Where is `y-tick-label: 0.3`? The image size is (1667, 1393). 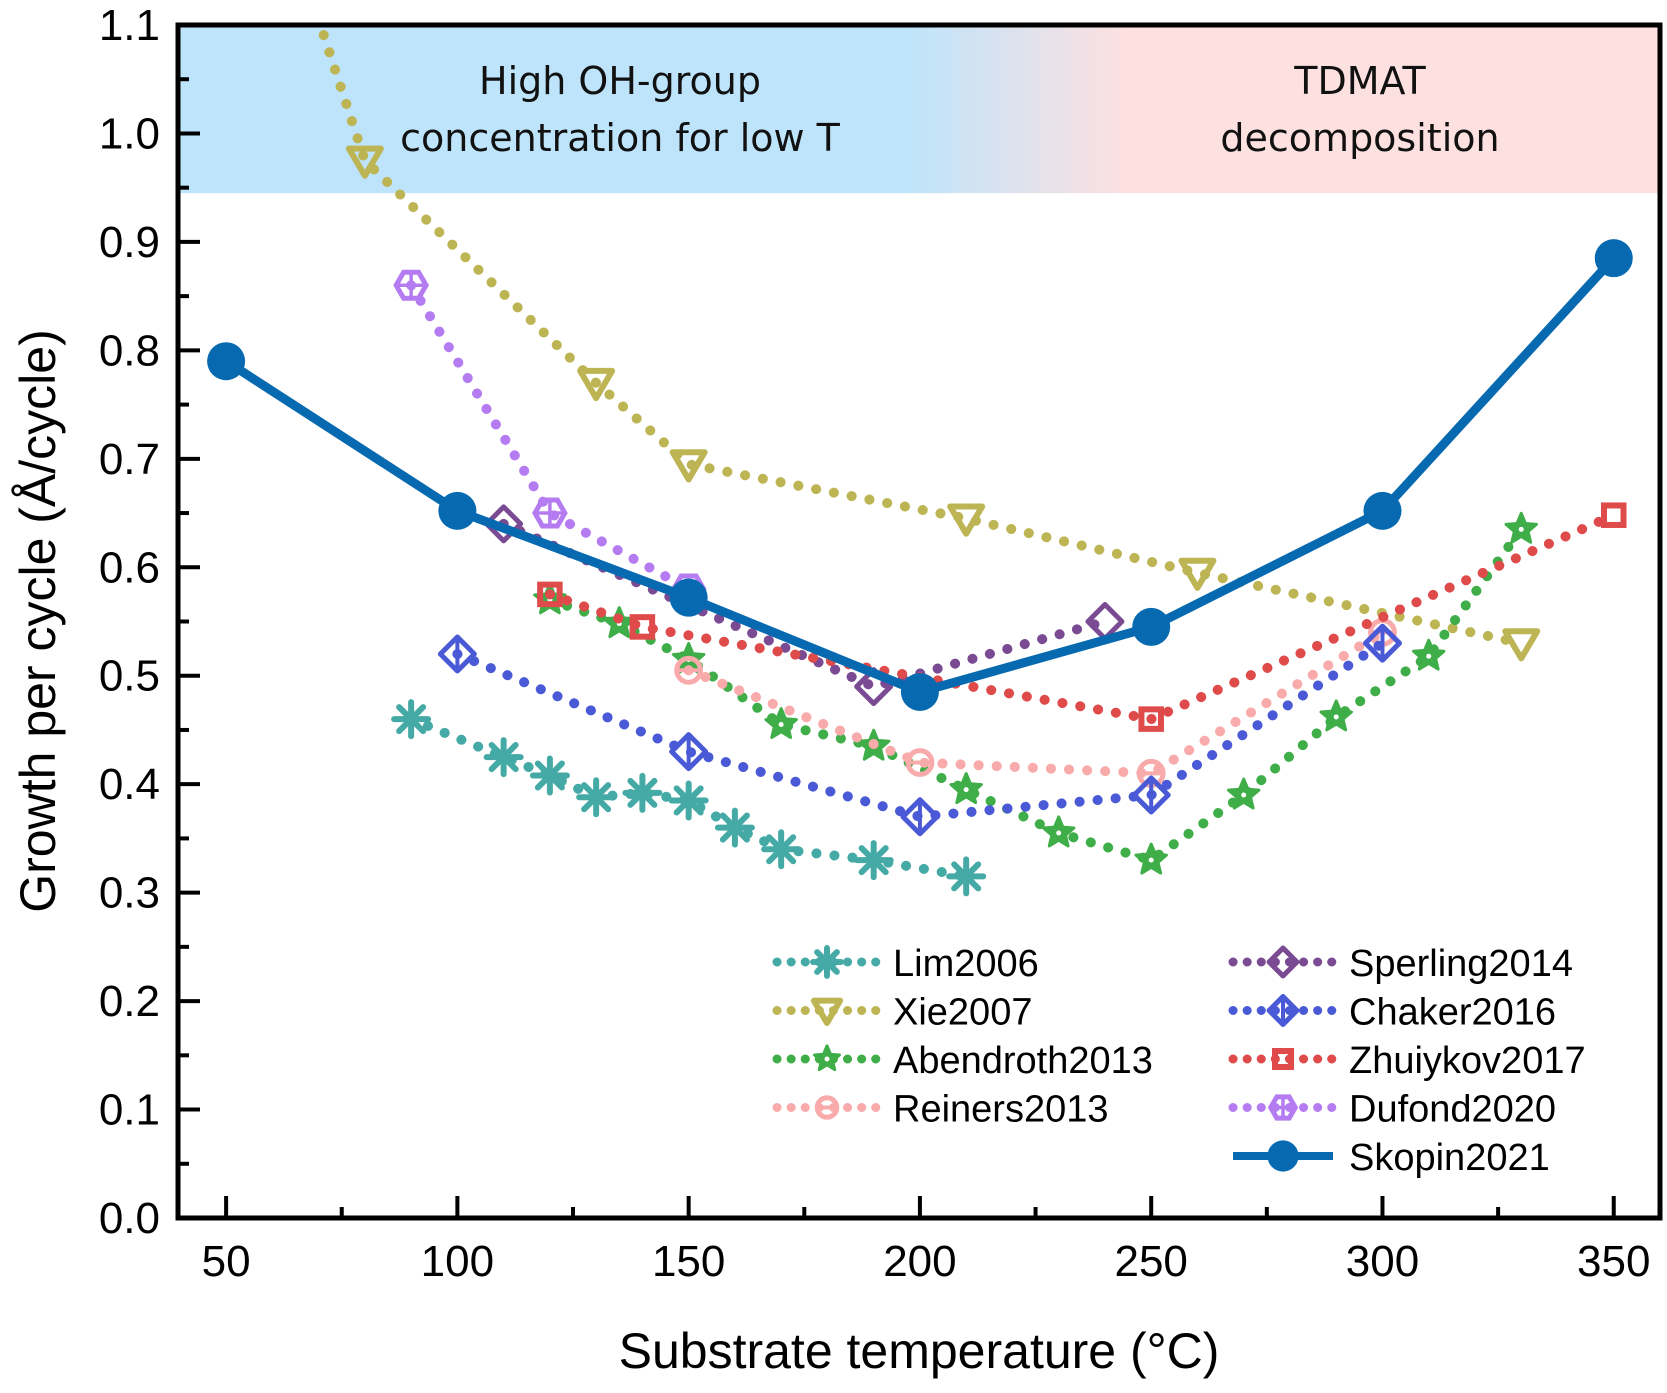
y-tick-label: 0.3 is located at coordinates (129, 893).